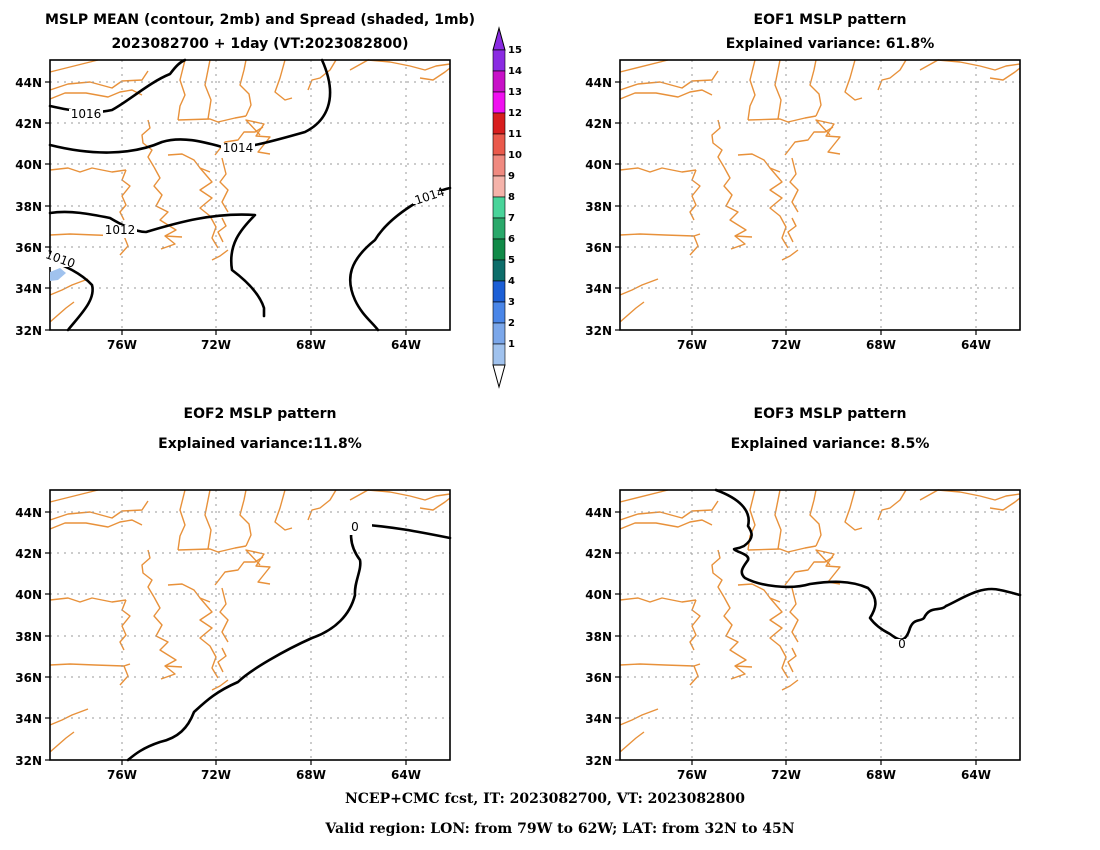  I want to click on contour-label: 1014, so click(238, 148).